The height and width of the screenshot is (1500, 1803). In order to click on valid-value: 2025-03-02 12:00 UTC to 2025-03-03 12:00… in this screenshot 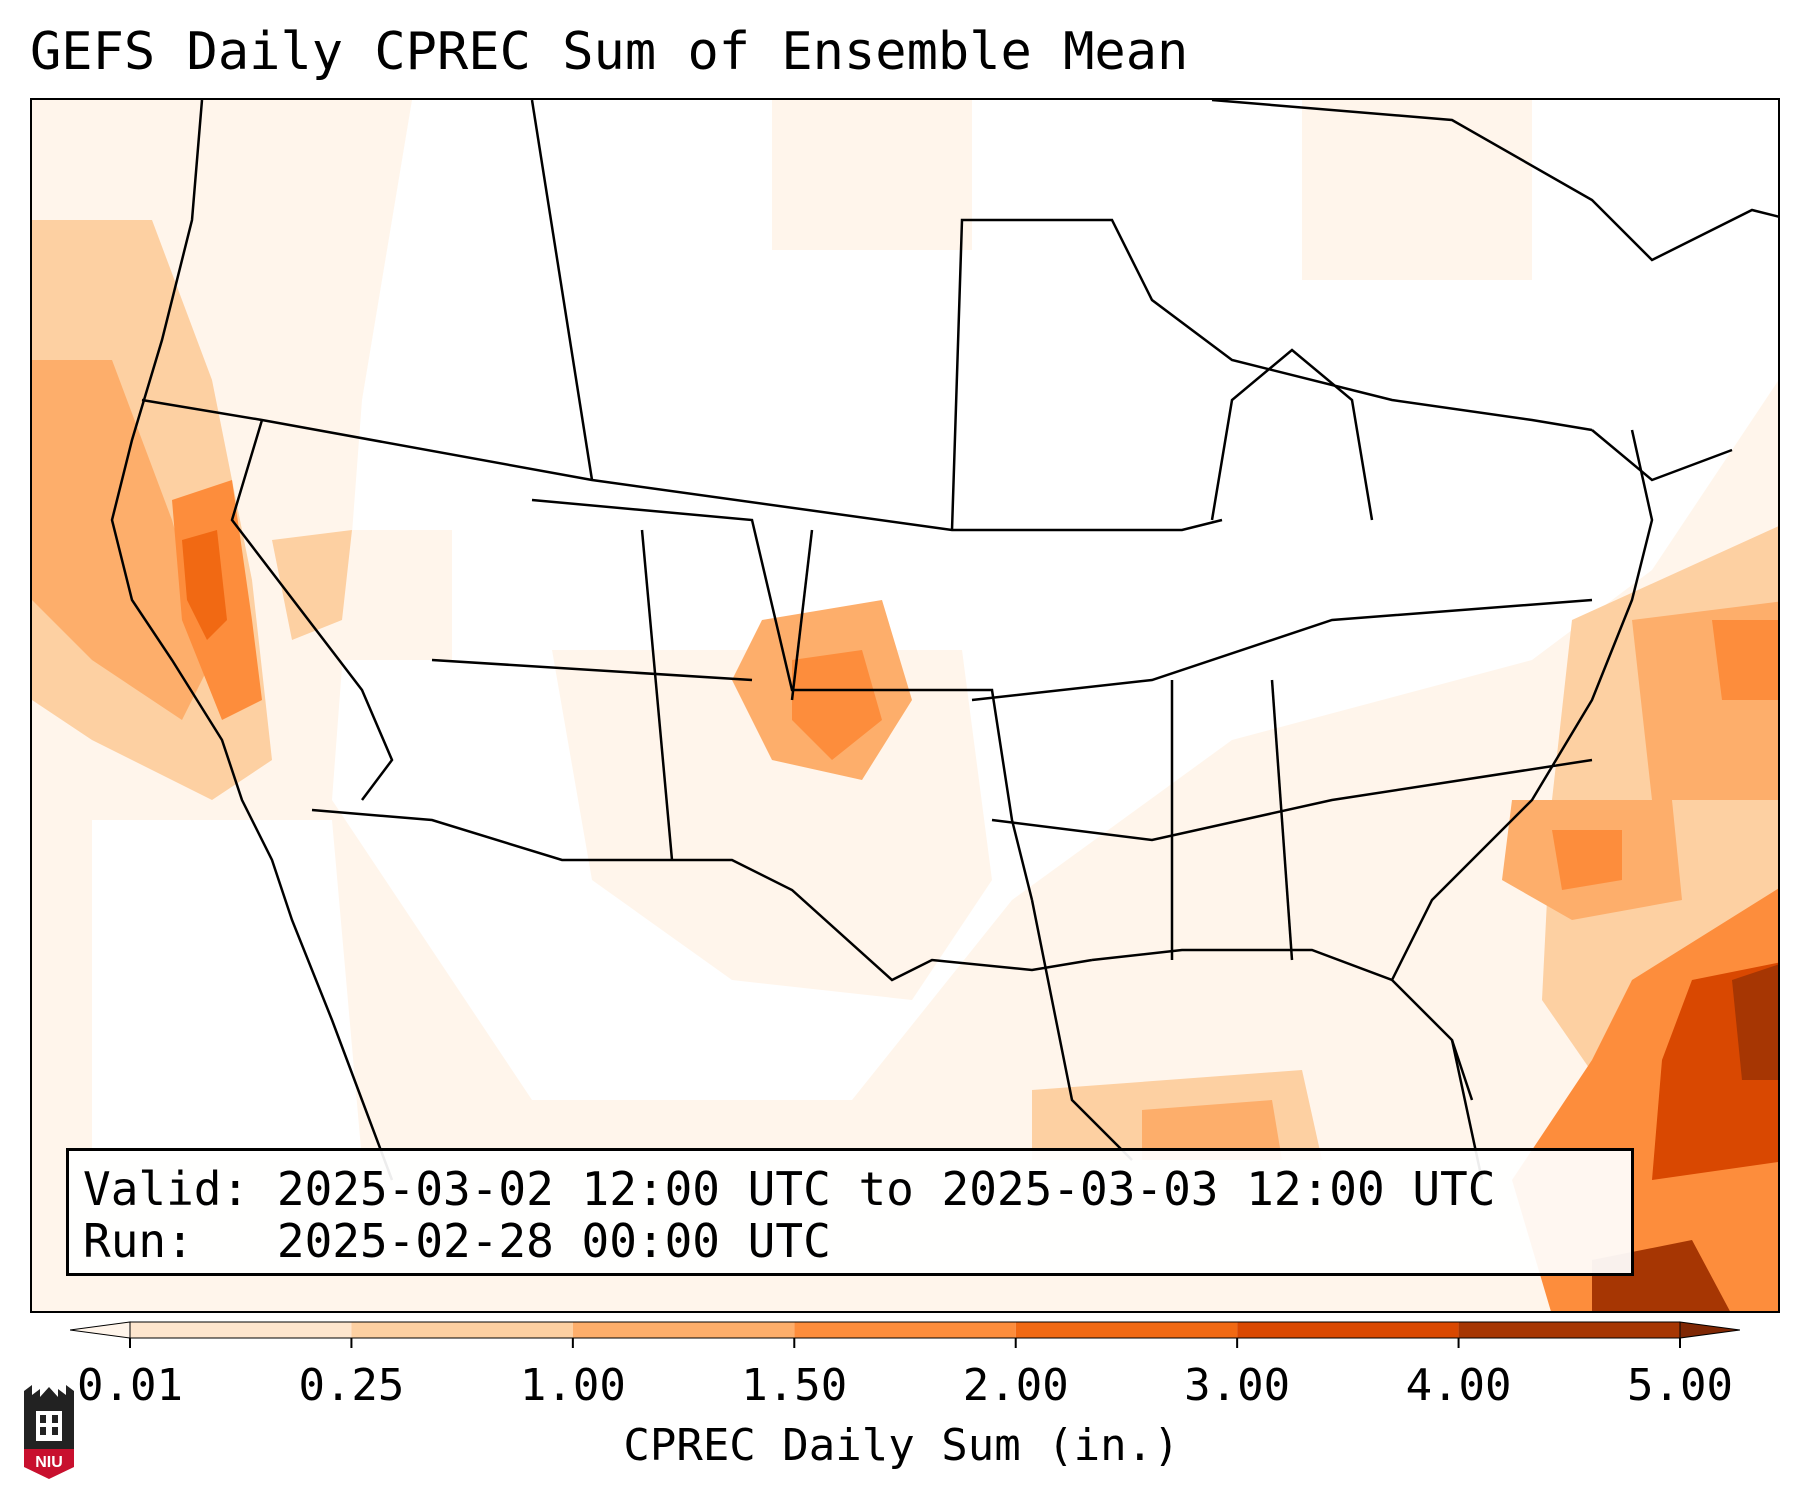, I will do `click(886, 1189)`.